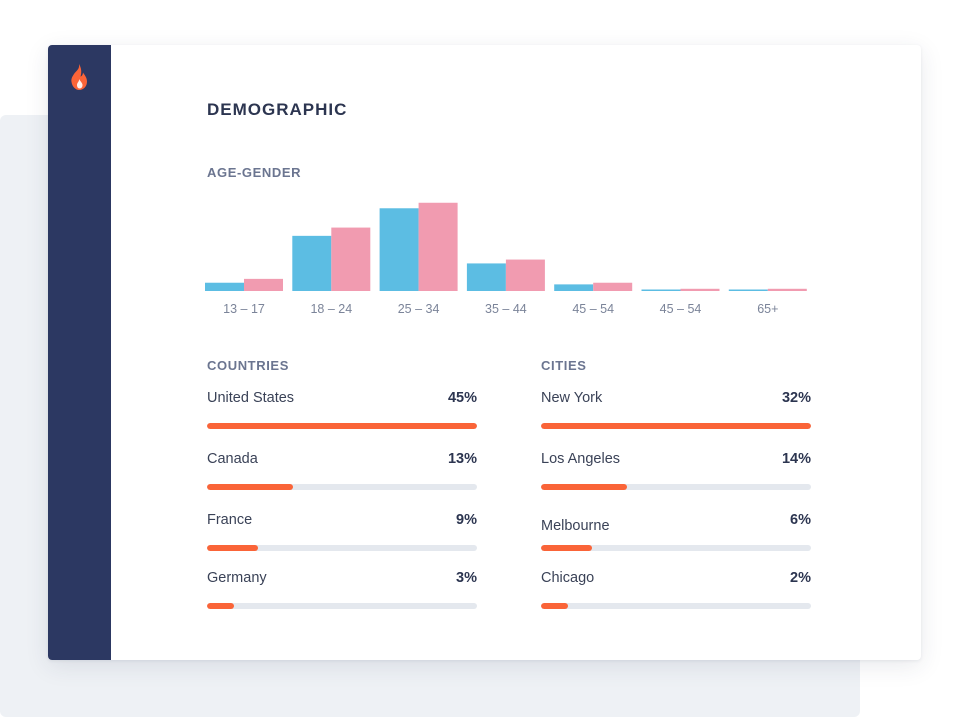 The height and width of the screenshot is (717, 960). What do you see at coordinates (676, 420) in the screenshot?
I see `list-item: New York 32%` at bounding box center [676, 420].